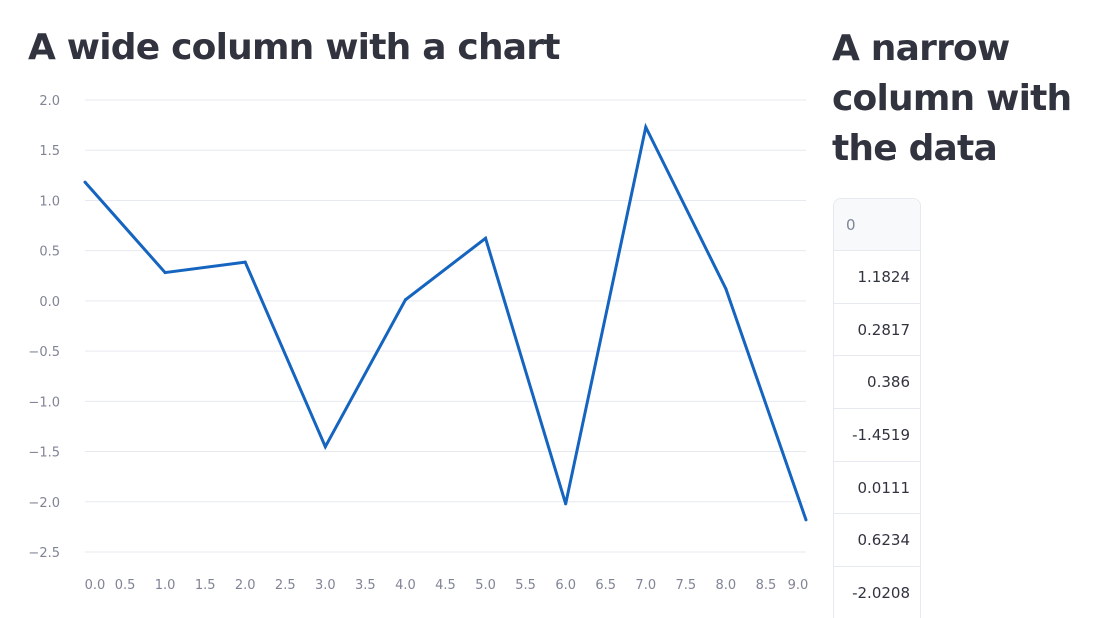 The width and height of the screenshot is (1096, 618). I want to click on x-tick-label: 3.5, so click(365, 585).